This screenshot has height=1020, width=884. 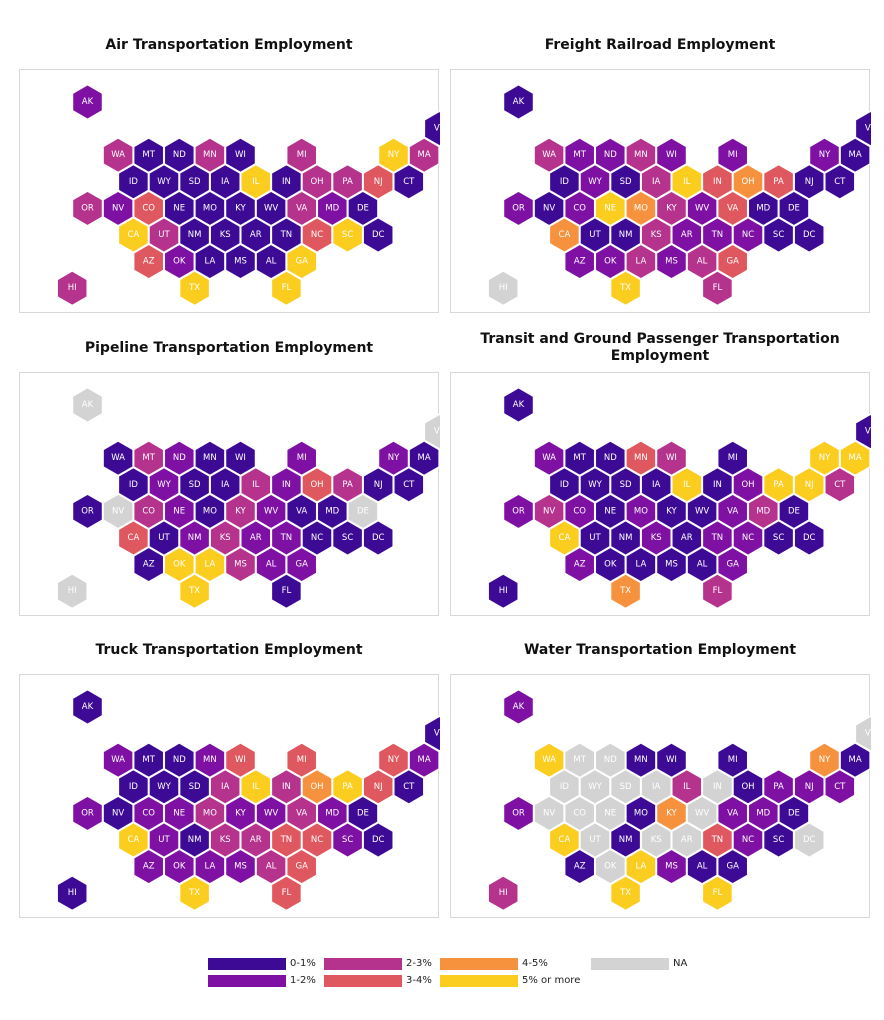 What do you see at coordinates (363, 964) in the screenshot?
I see `legend-swatch-c3` at bounding box center [363, 964].